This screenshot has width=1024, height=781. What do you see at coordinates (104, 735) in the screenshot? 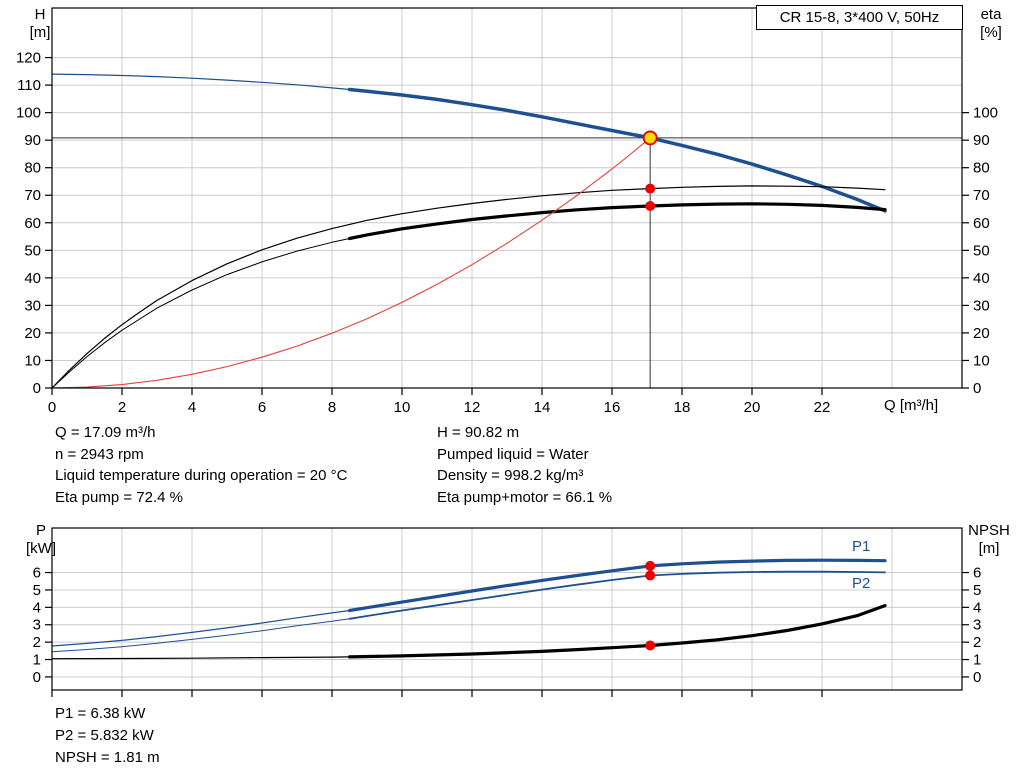
I see `readout-p2: P2 = 5.832 kW` at bounding box center [104, 735].